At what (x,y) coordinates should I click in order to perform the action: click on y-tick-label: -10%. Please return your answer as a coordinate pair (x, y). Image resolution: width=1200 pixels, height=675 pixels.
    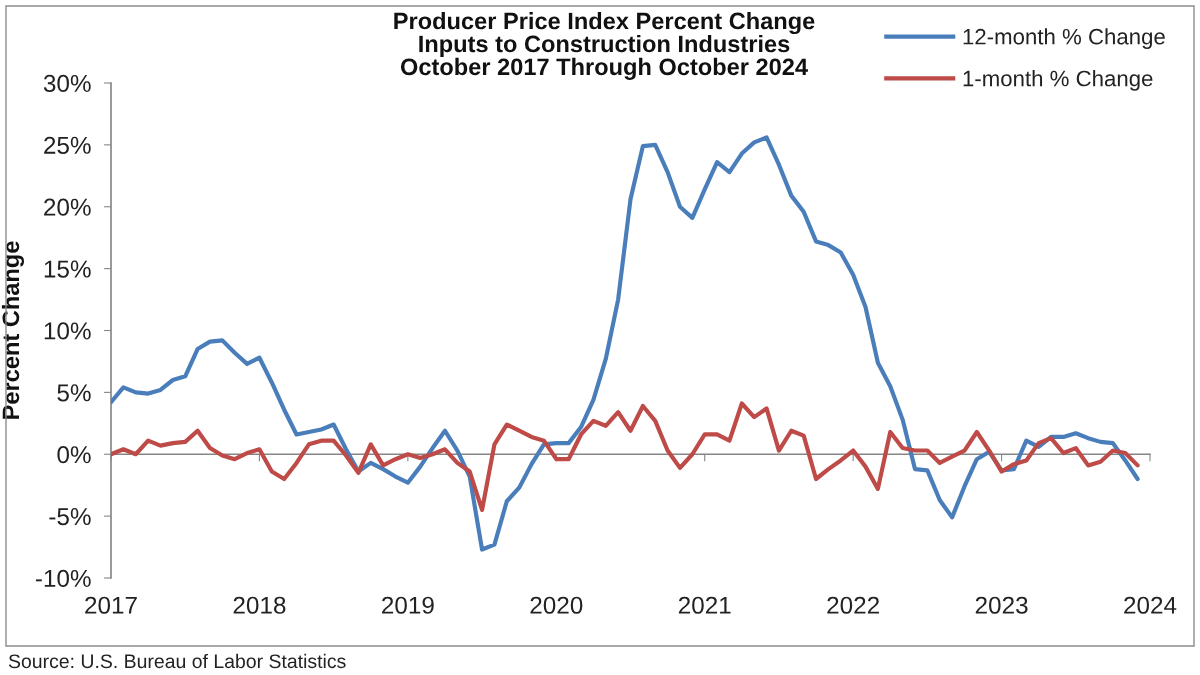
    Looking at the image, I should click on (63, 578).